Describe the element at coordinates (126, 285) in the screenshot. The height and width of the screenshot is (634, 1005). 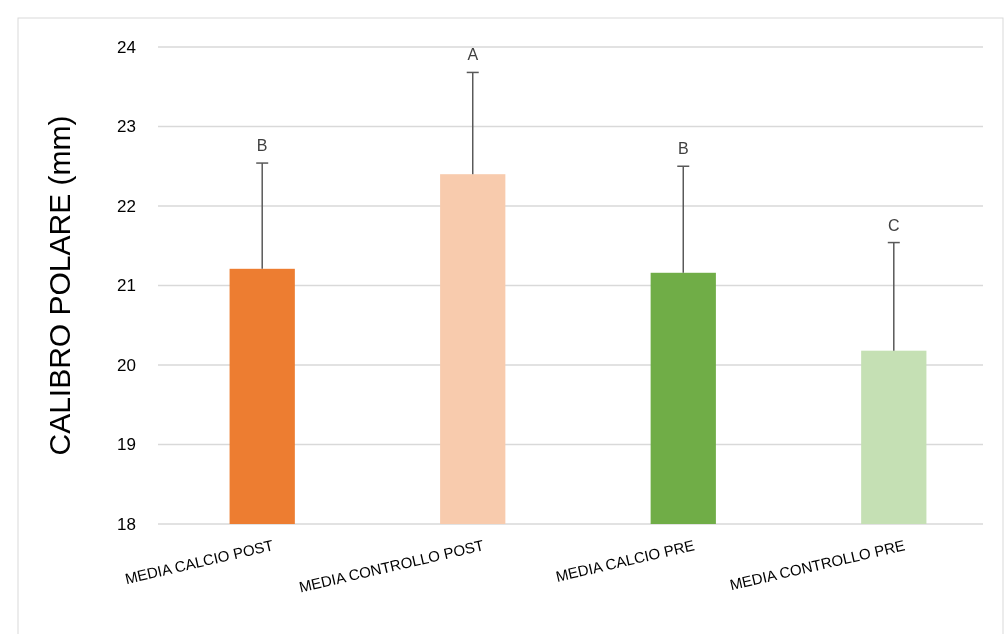
I see `y-tick-label: 21` at that location.